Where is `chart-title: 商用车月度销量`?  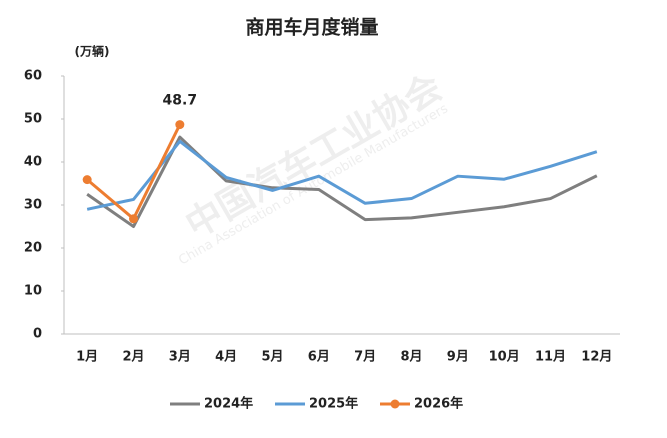 chart-title: 商用车月度销量 is located at coordinates (311, 27).